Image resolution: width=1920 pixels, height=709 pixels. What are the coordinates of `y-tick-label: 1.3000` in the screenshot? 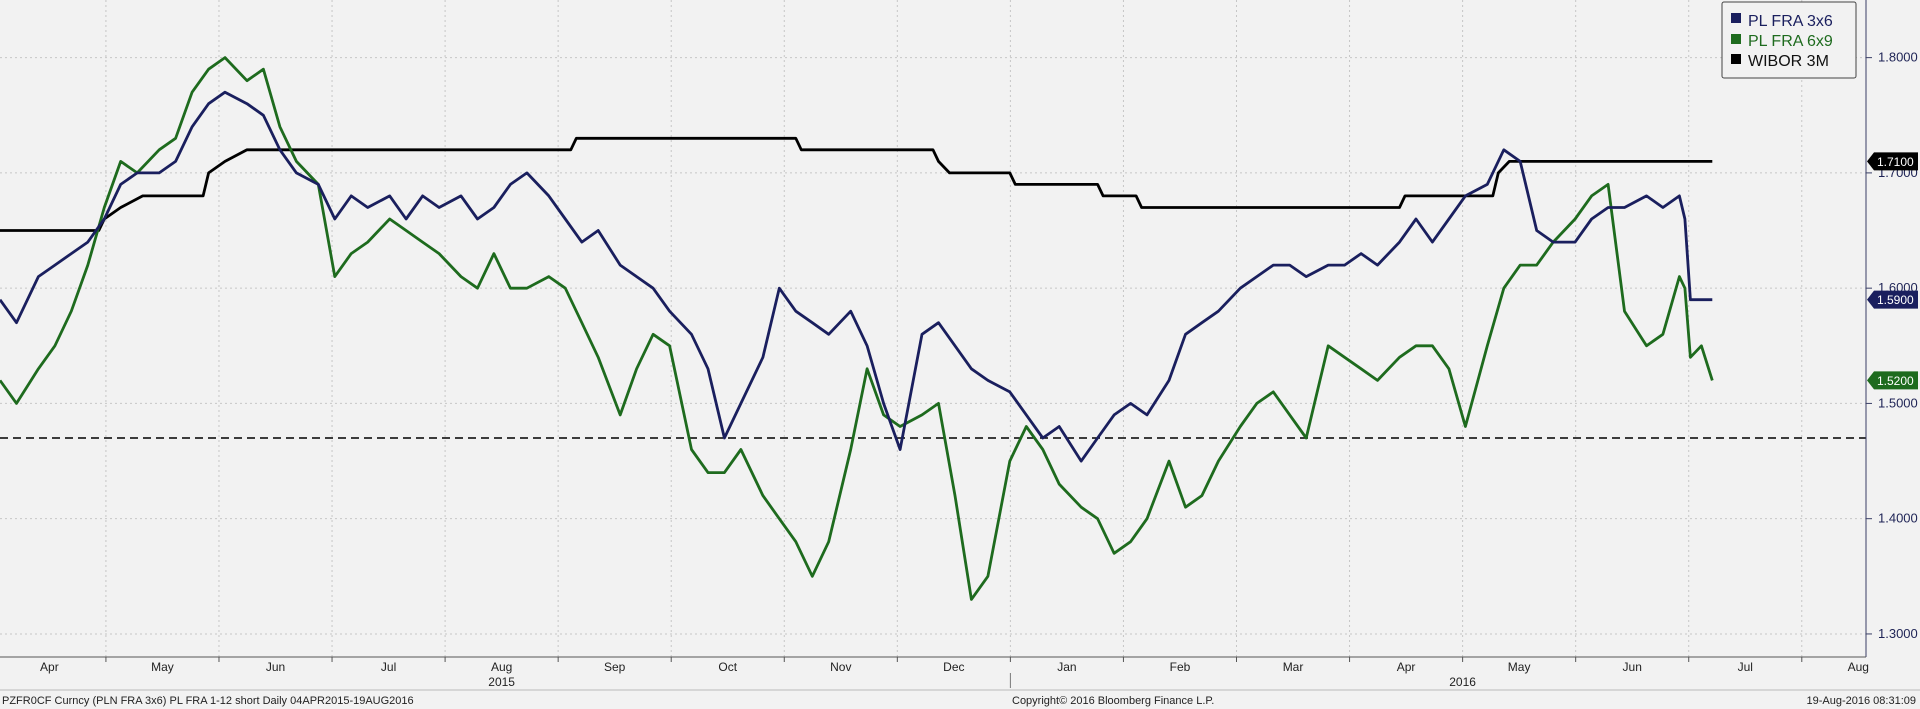 It's located at (1898, 633).